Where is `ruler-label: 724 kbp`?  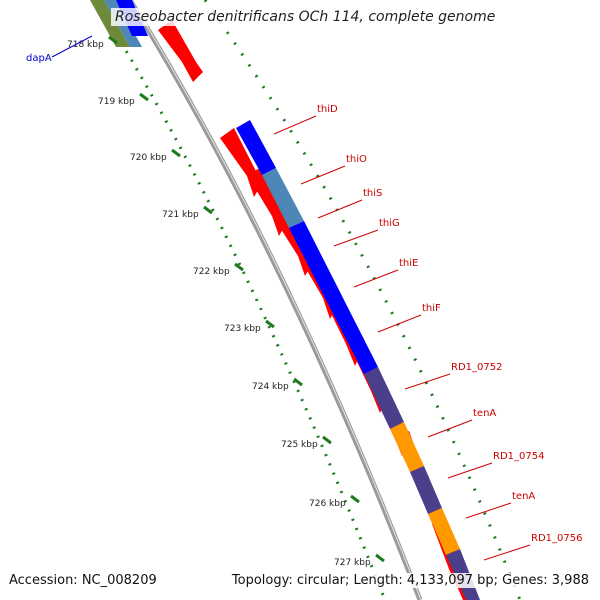 ruler-label: 724 kbp is located at coordinates (270, 387).